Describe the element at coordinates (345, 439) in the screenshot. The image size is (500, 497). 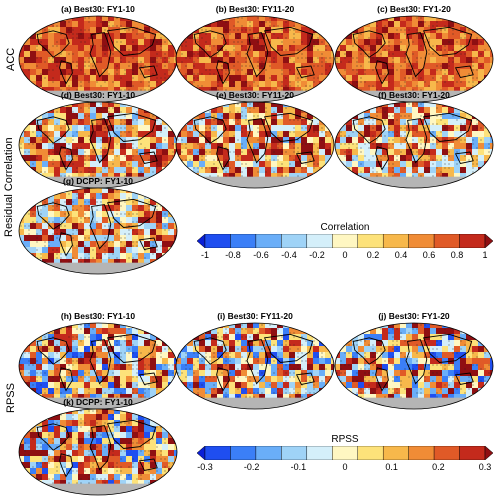
I see `rpss-colorbar-title: RPSS` at that location.